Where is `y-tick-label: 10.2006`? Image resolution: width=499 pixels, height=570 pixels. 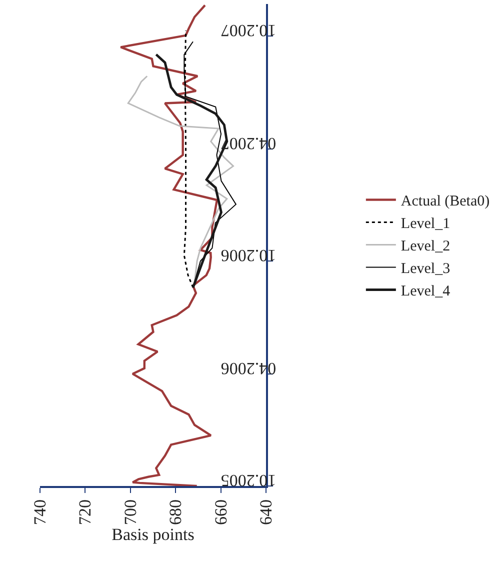 y-tick-label: 10.2006 is located at coordinates (248, 255).